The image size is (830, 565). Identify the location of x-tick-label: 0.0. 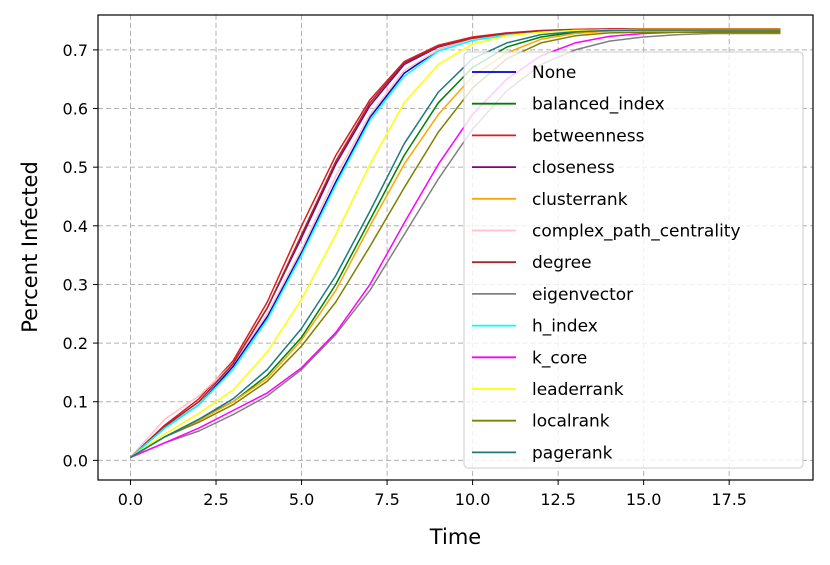
(130, 499).